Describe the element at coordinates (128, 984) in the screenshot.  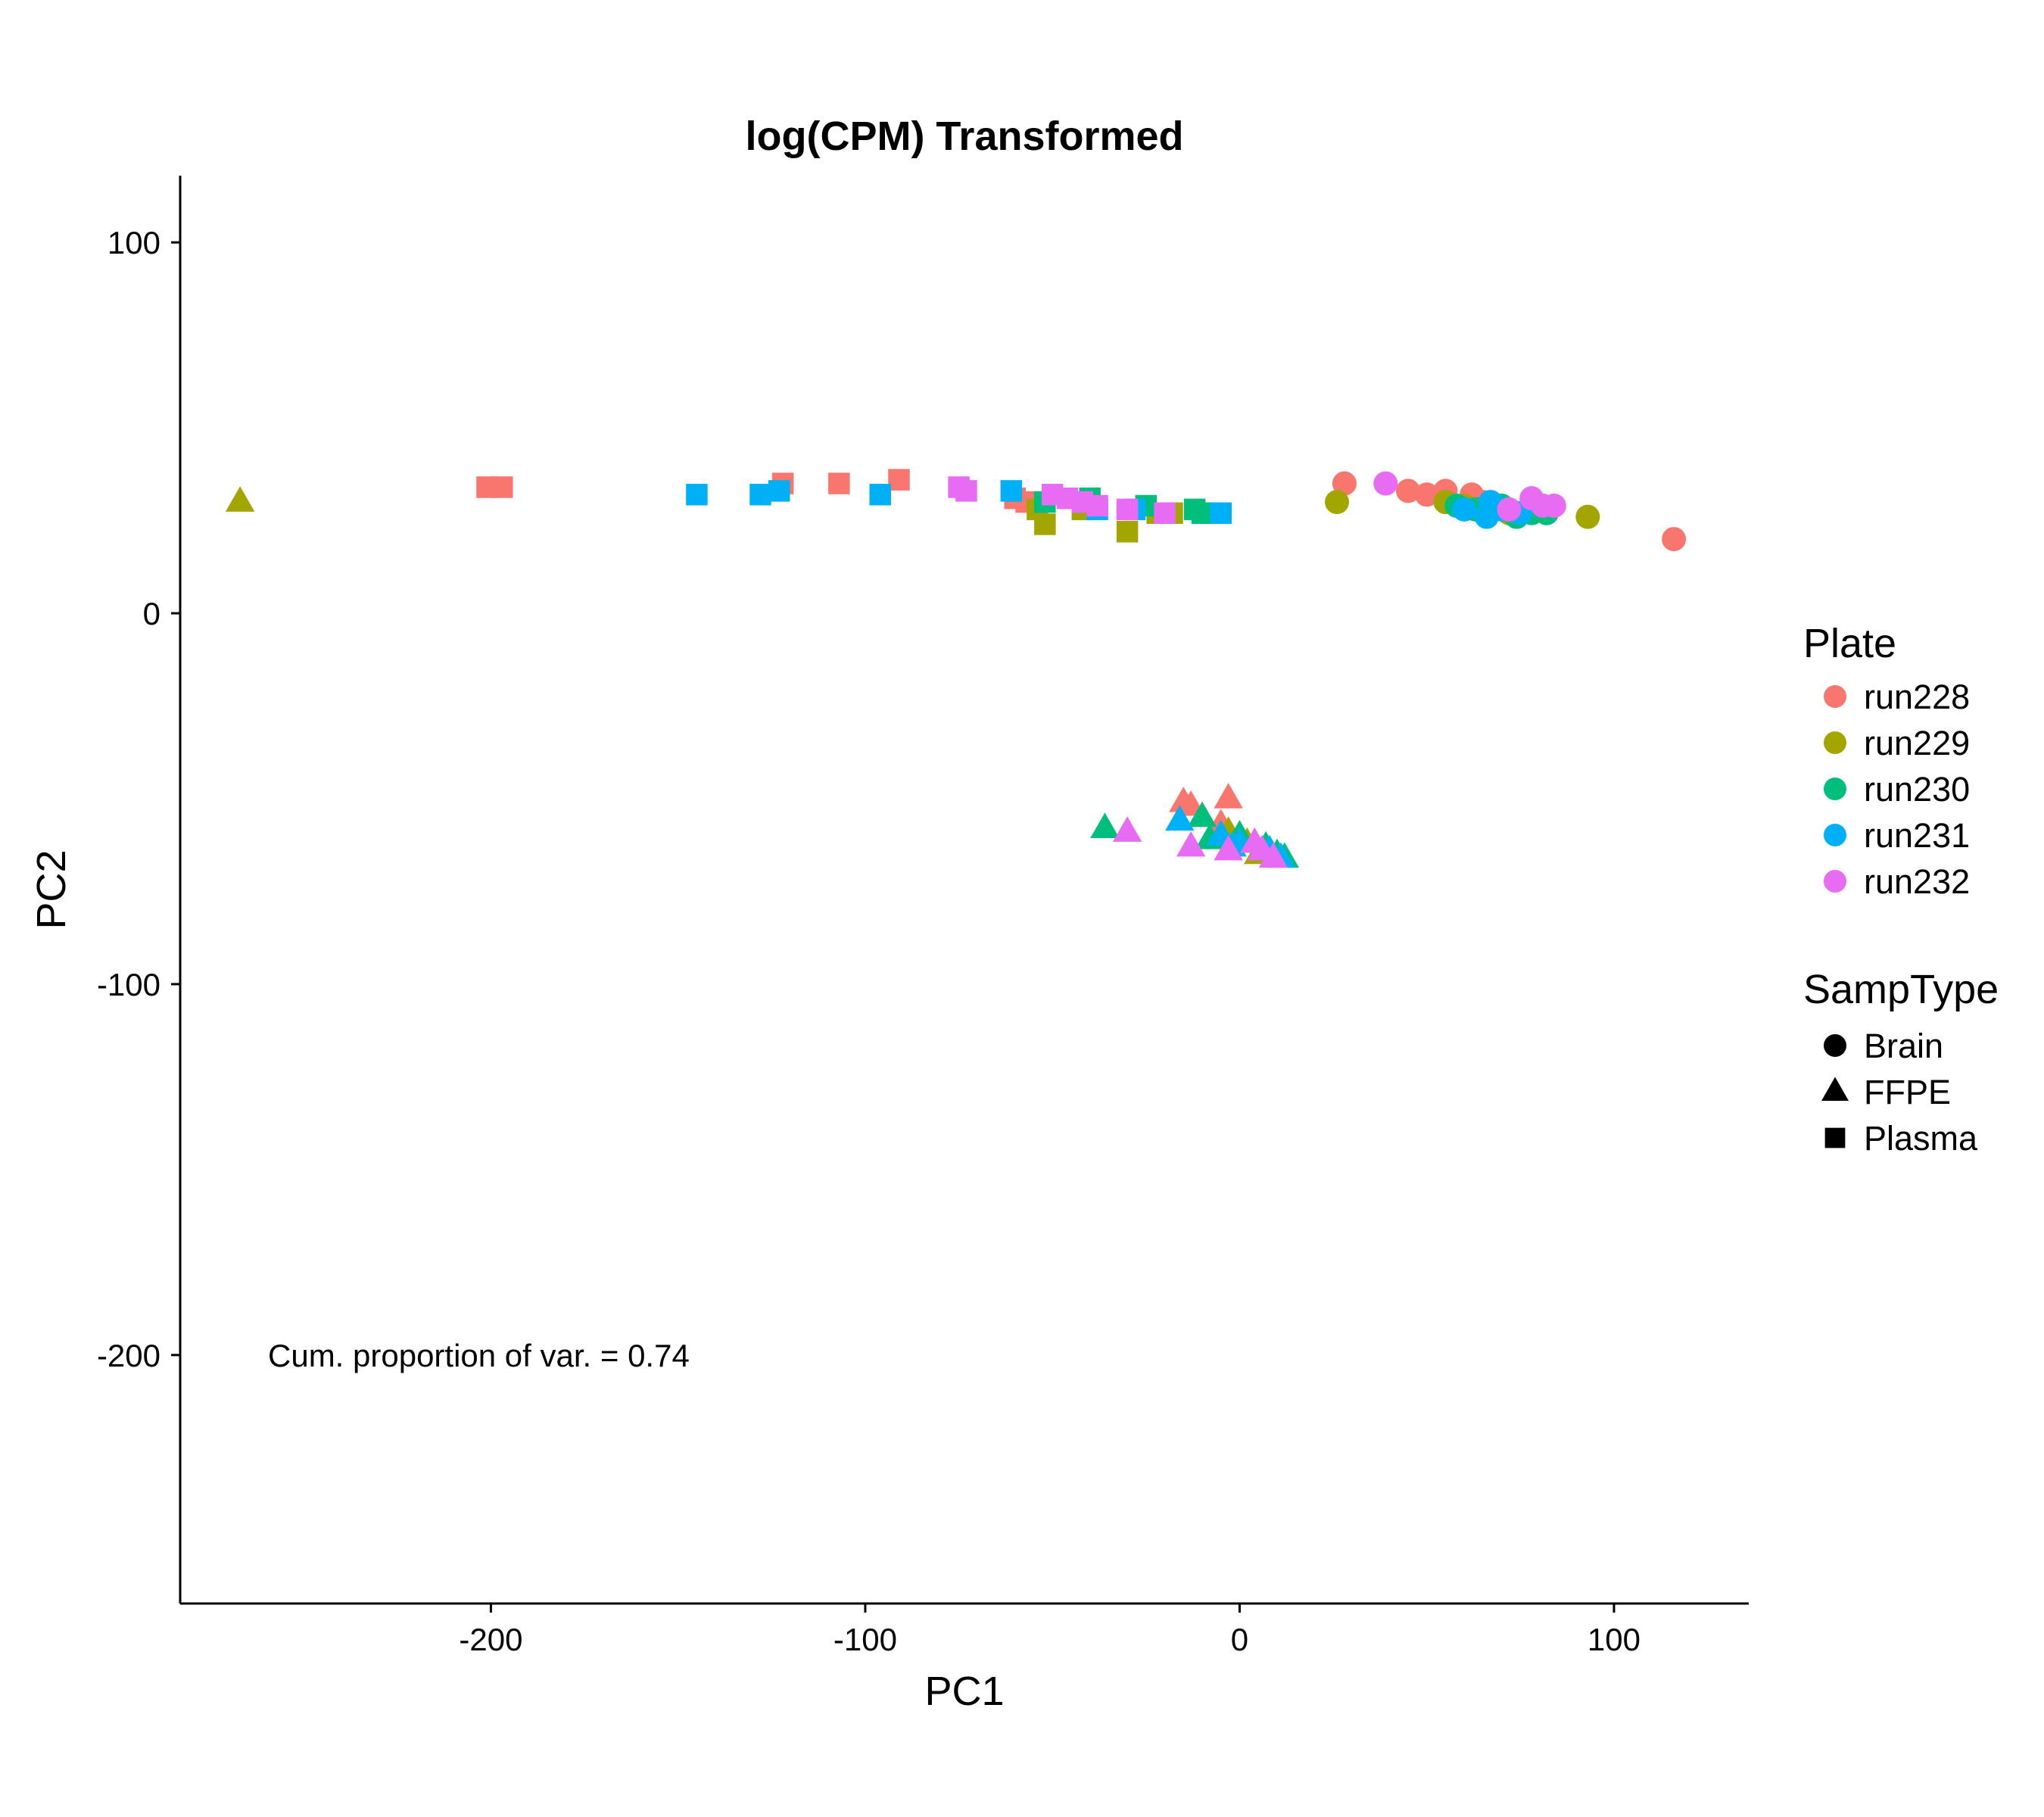
I see `y-tick-label: -100` at that location.